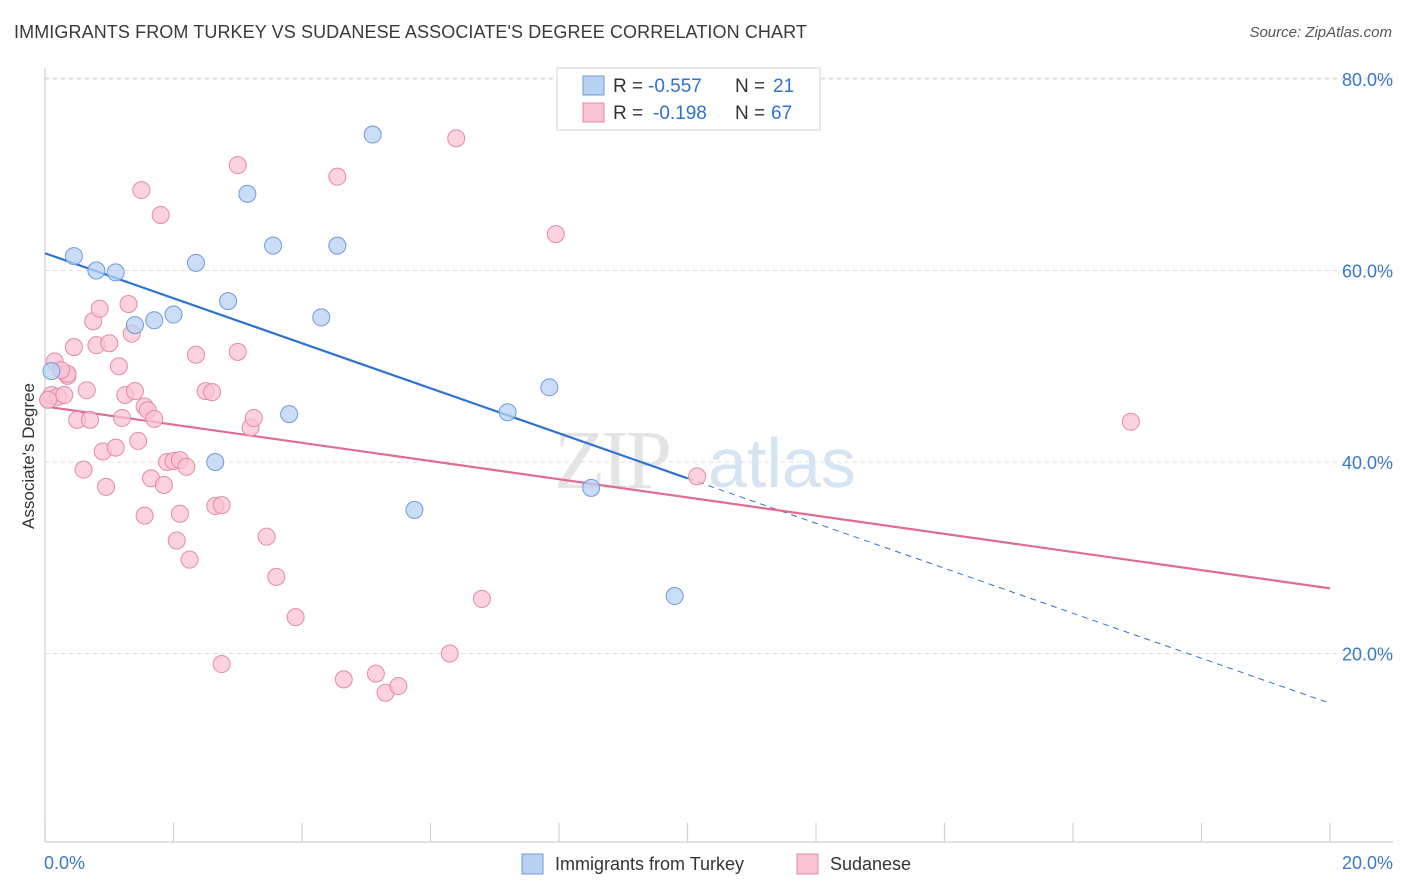 This screenshot has width=1406, height=892. Describe the element at coordinates (750, 113) in the screenshot. I see `legend-n-label-sudanese: N =` at that location.